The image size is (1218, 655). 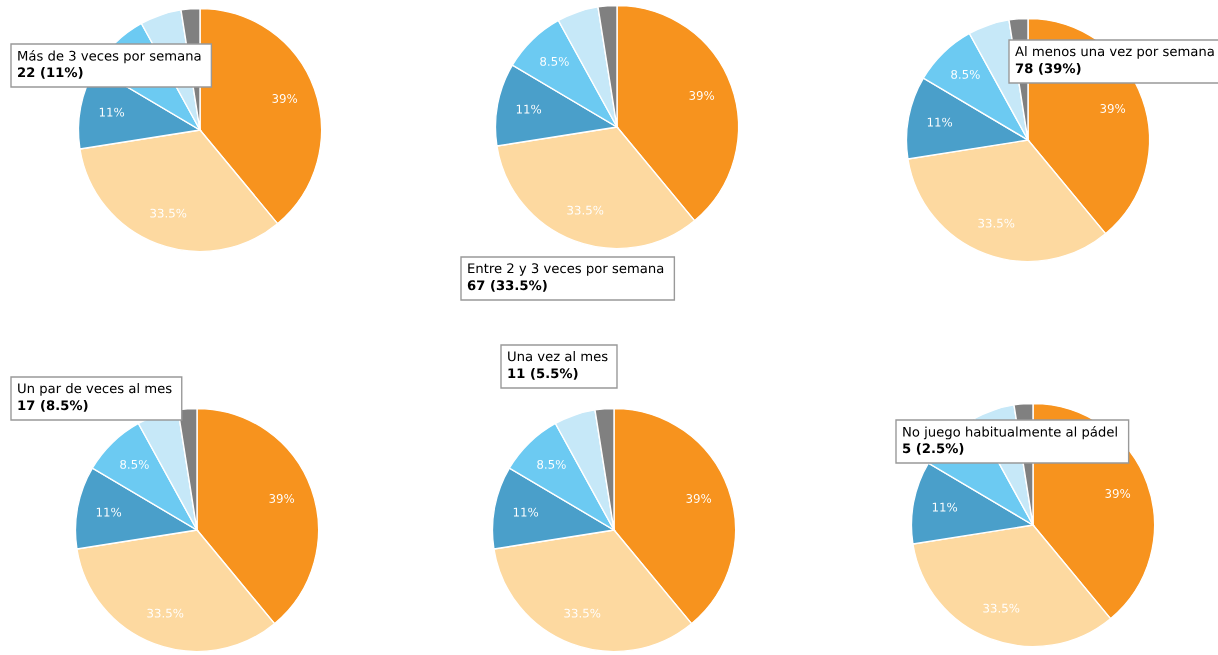 I want to click on text: 67 (33.5%), so click(x=507, y=286).